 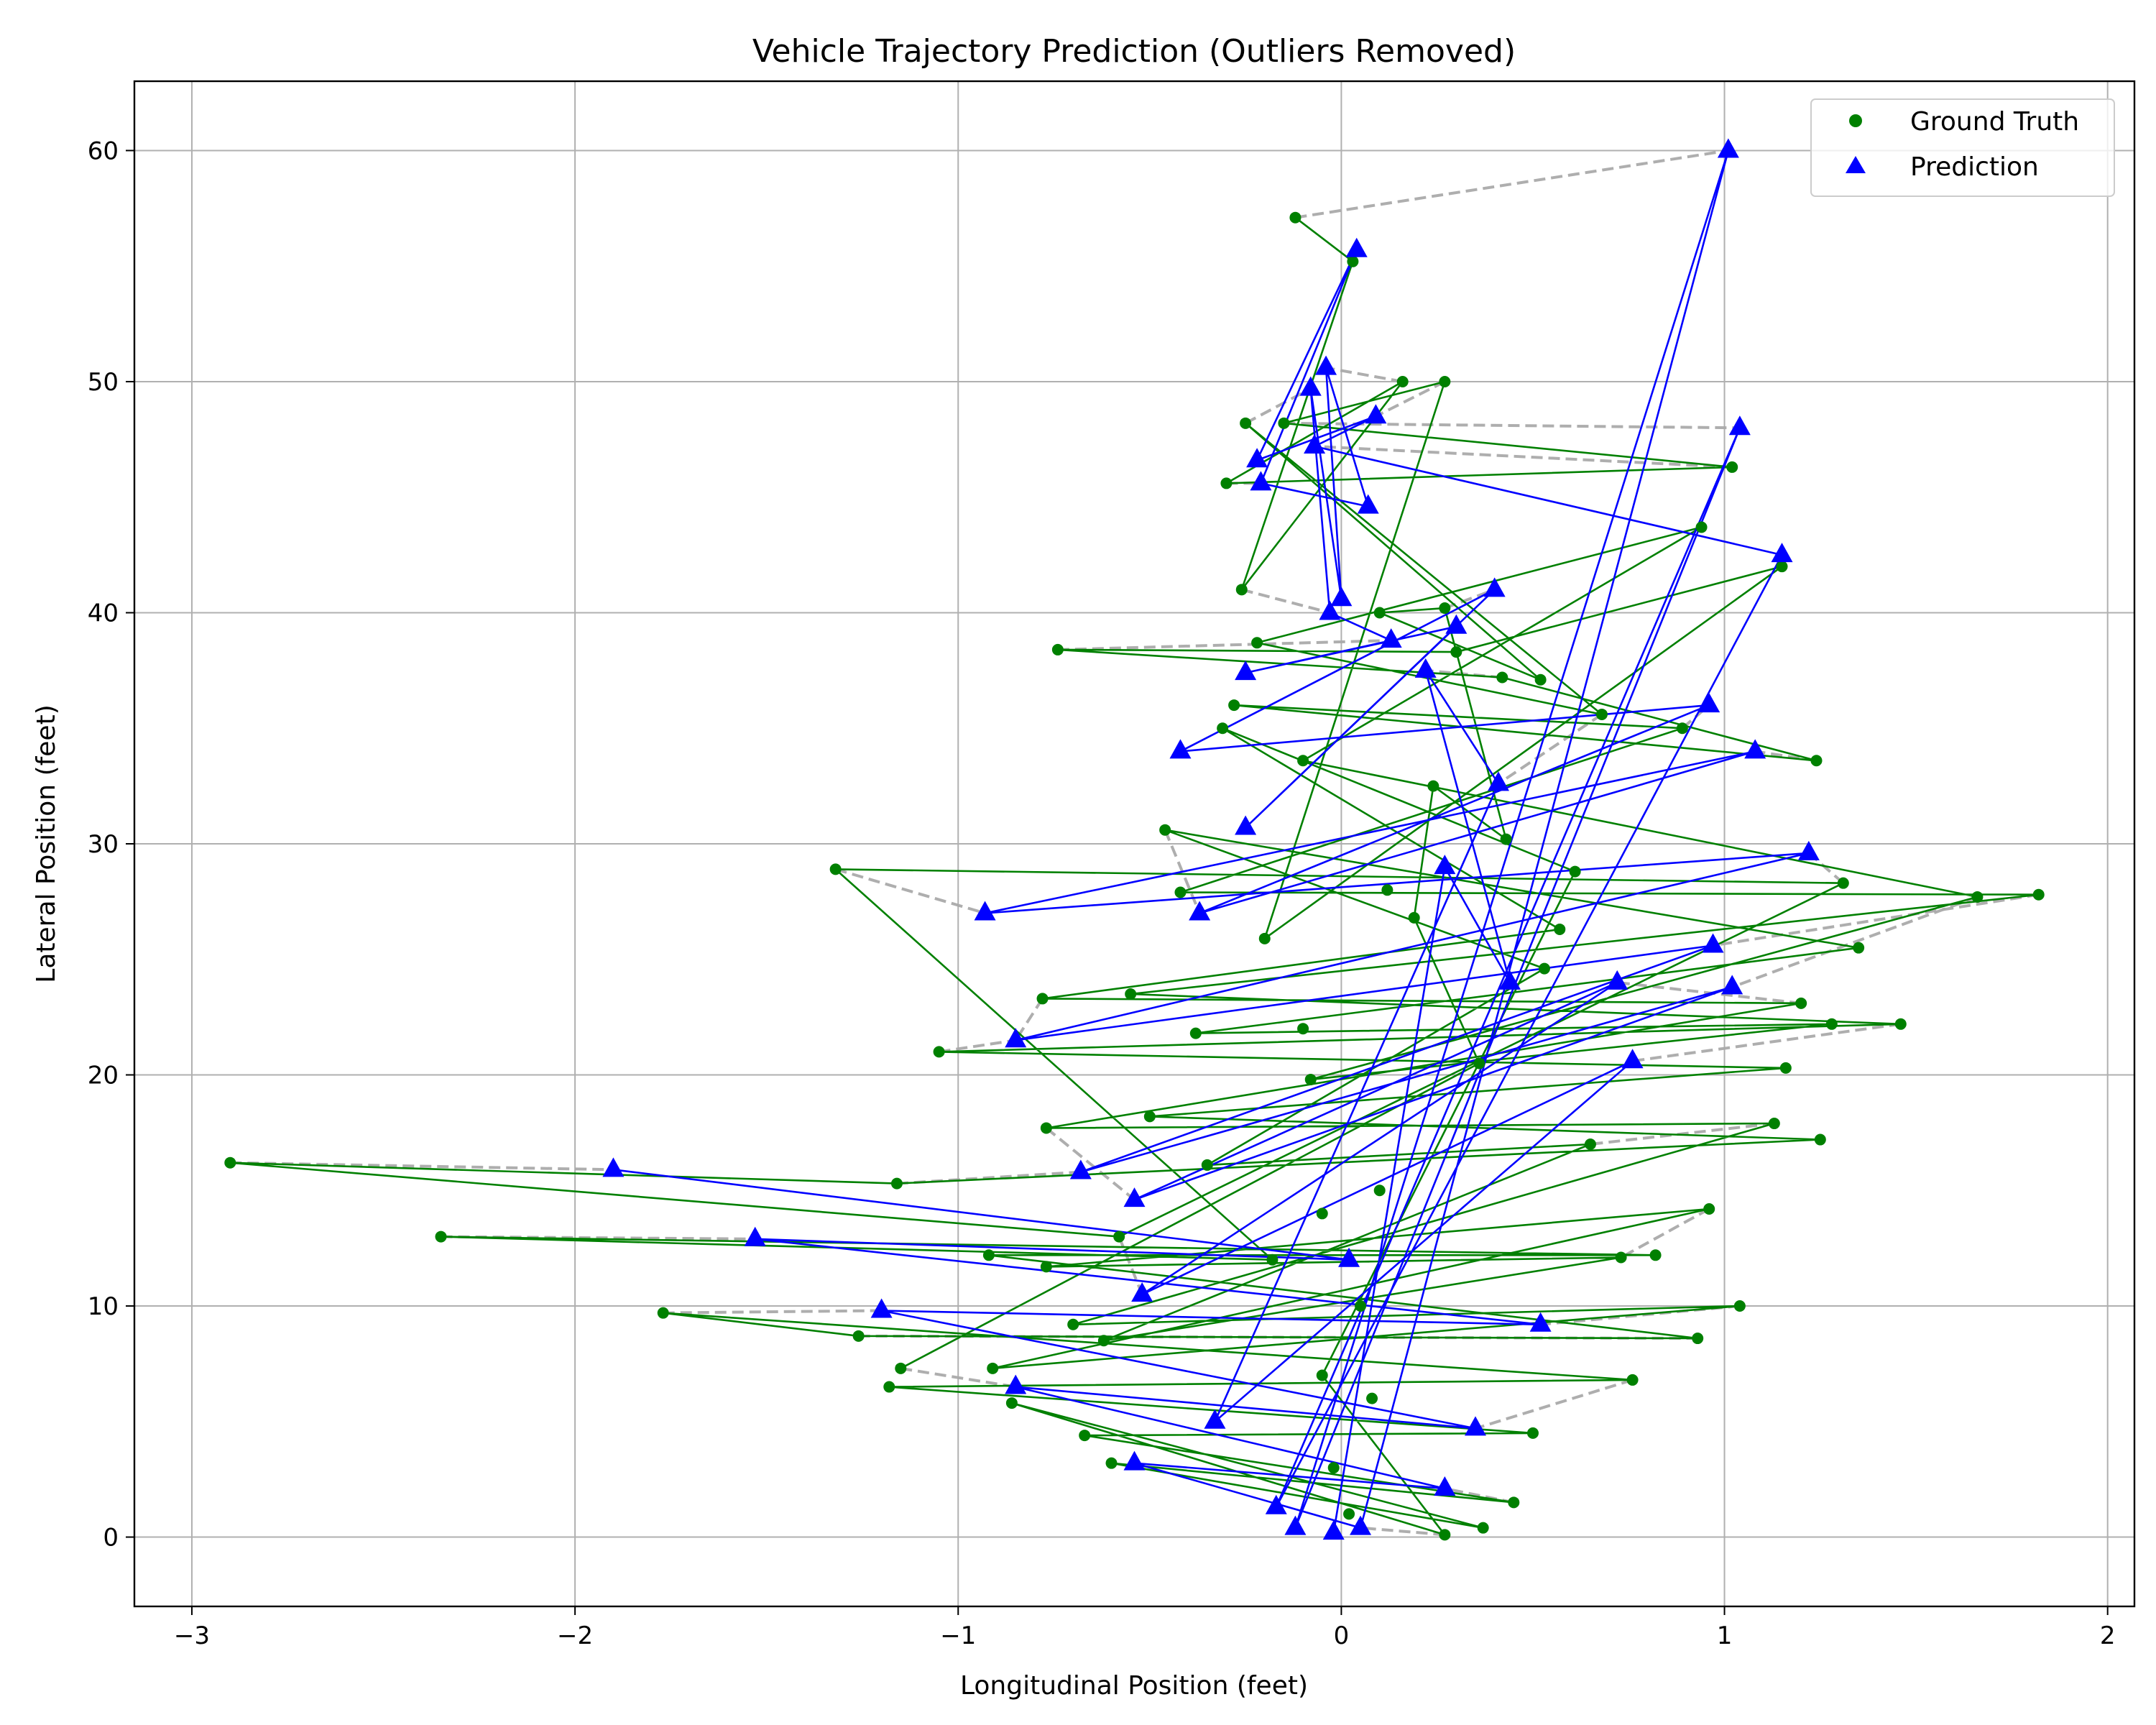 What do you see at coordinates (103, 1306) in the screenshot?
I see `y-tick-label: 10` at bounding box center [103, 1306].